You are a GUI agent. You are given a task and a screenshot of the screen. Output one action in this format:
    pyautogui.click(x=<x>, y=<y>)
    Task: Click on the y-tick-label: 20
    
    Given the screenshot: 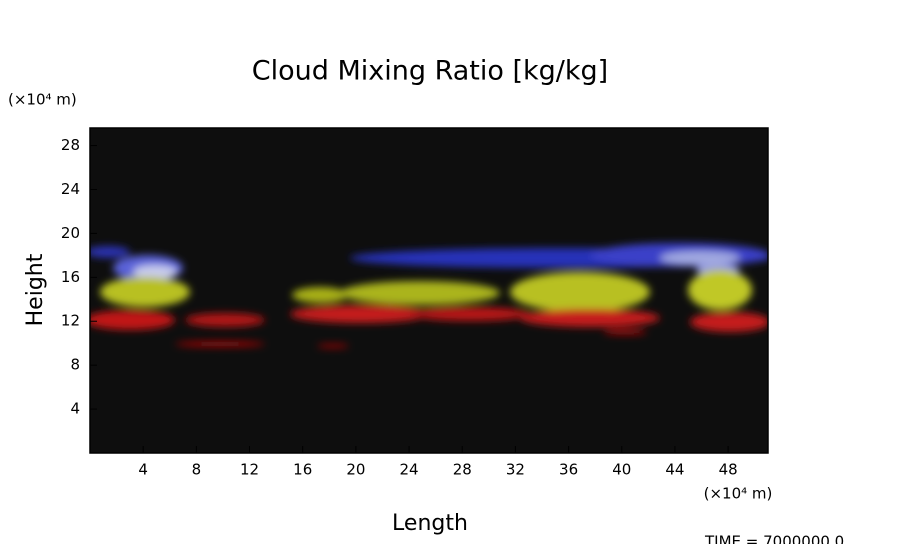 What is the action you would take?
    pyautogui.click(x=70, y=233)
    